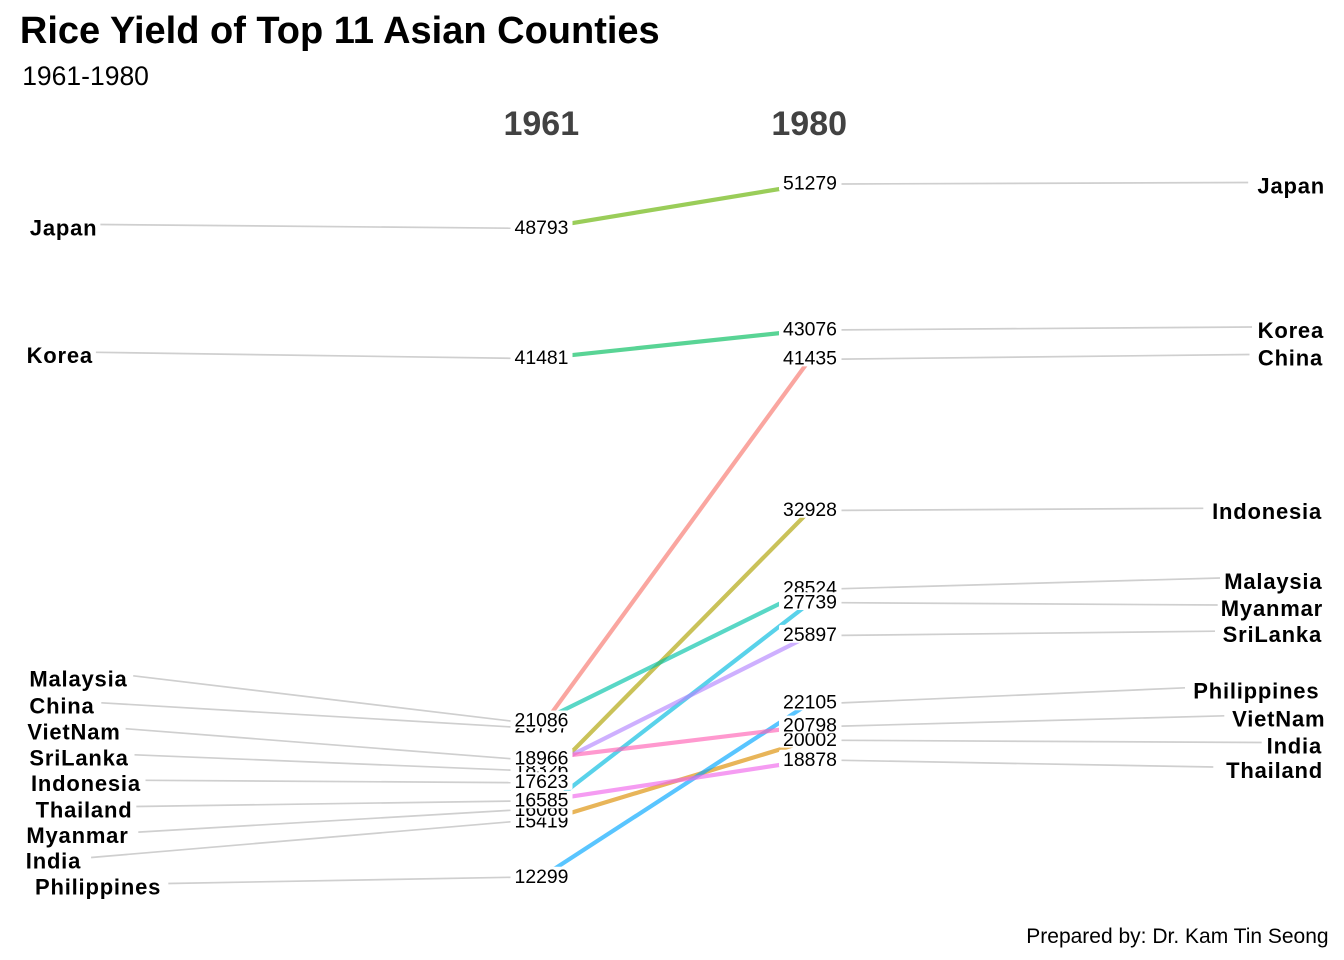 Image resolution: width=1344 pixels, height=960 pixels. Describe the element at coordinates (810, 740) in the screenshot. I see `svg-text: 20002` at that location.